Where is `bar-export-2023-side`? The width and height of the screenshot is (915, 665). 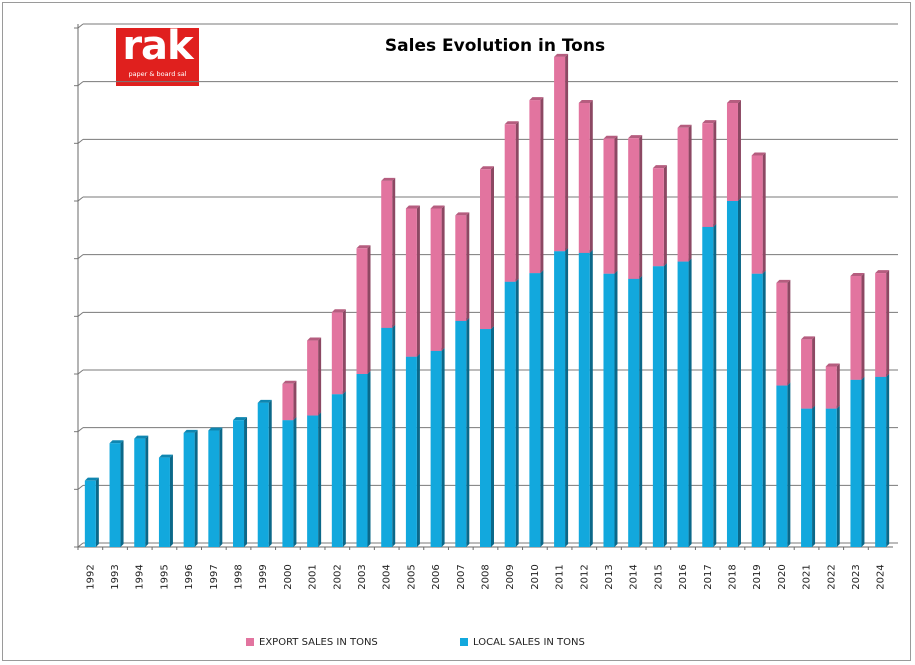 bar-export-2023-side is located at coordinates (863, 326).